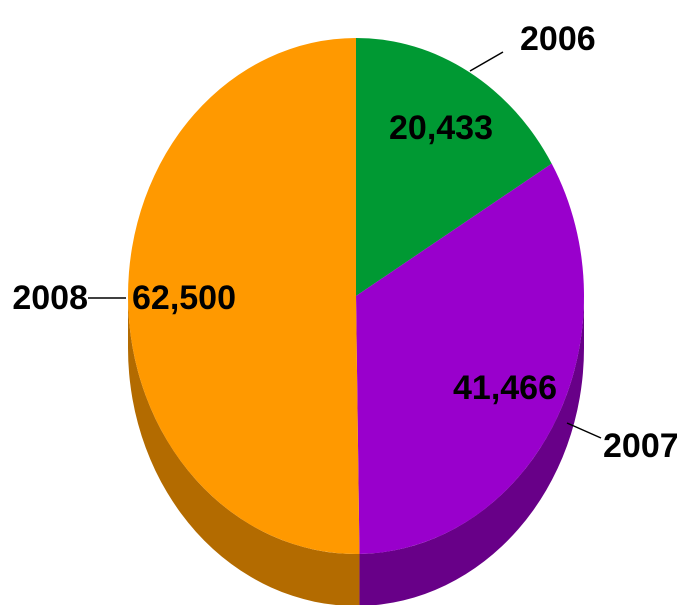  What do you see at coordinates (558, 39) in the screenshot?
I see `category-label-2006: 2006` at bounding box center [558, 39].